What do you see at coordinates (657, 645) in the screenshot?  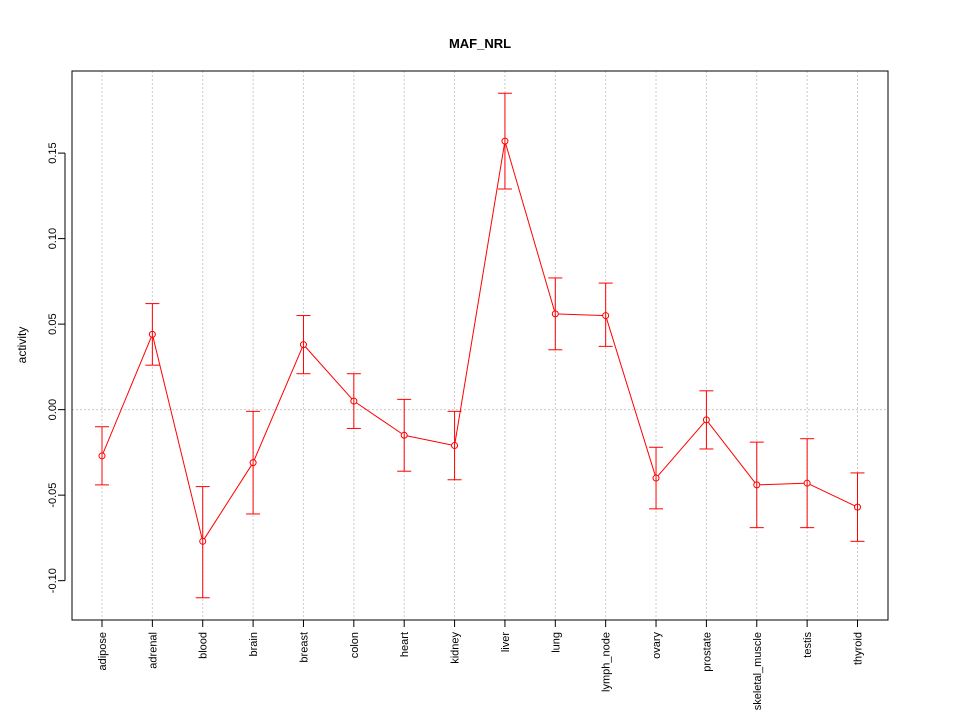 I see `x-tick-label: ovary` at bounding box center [657, 645].